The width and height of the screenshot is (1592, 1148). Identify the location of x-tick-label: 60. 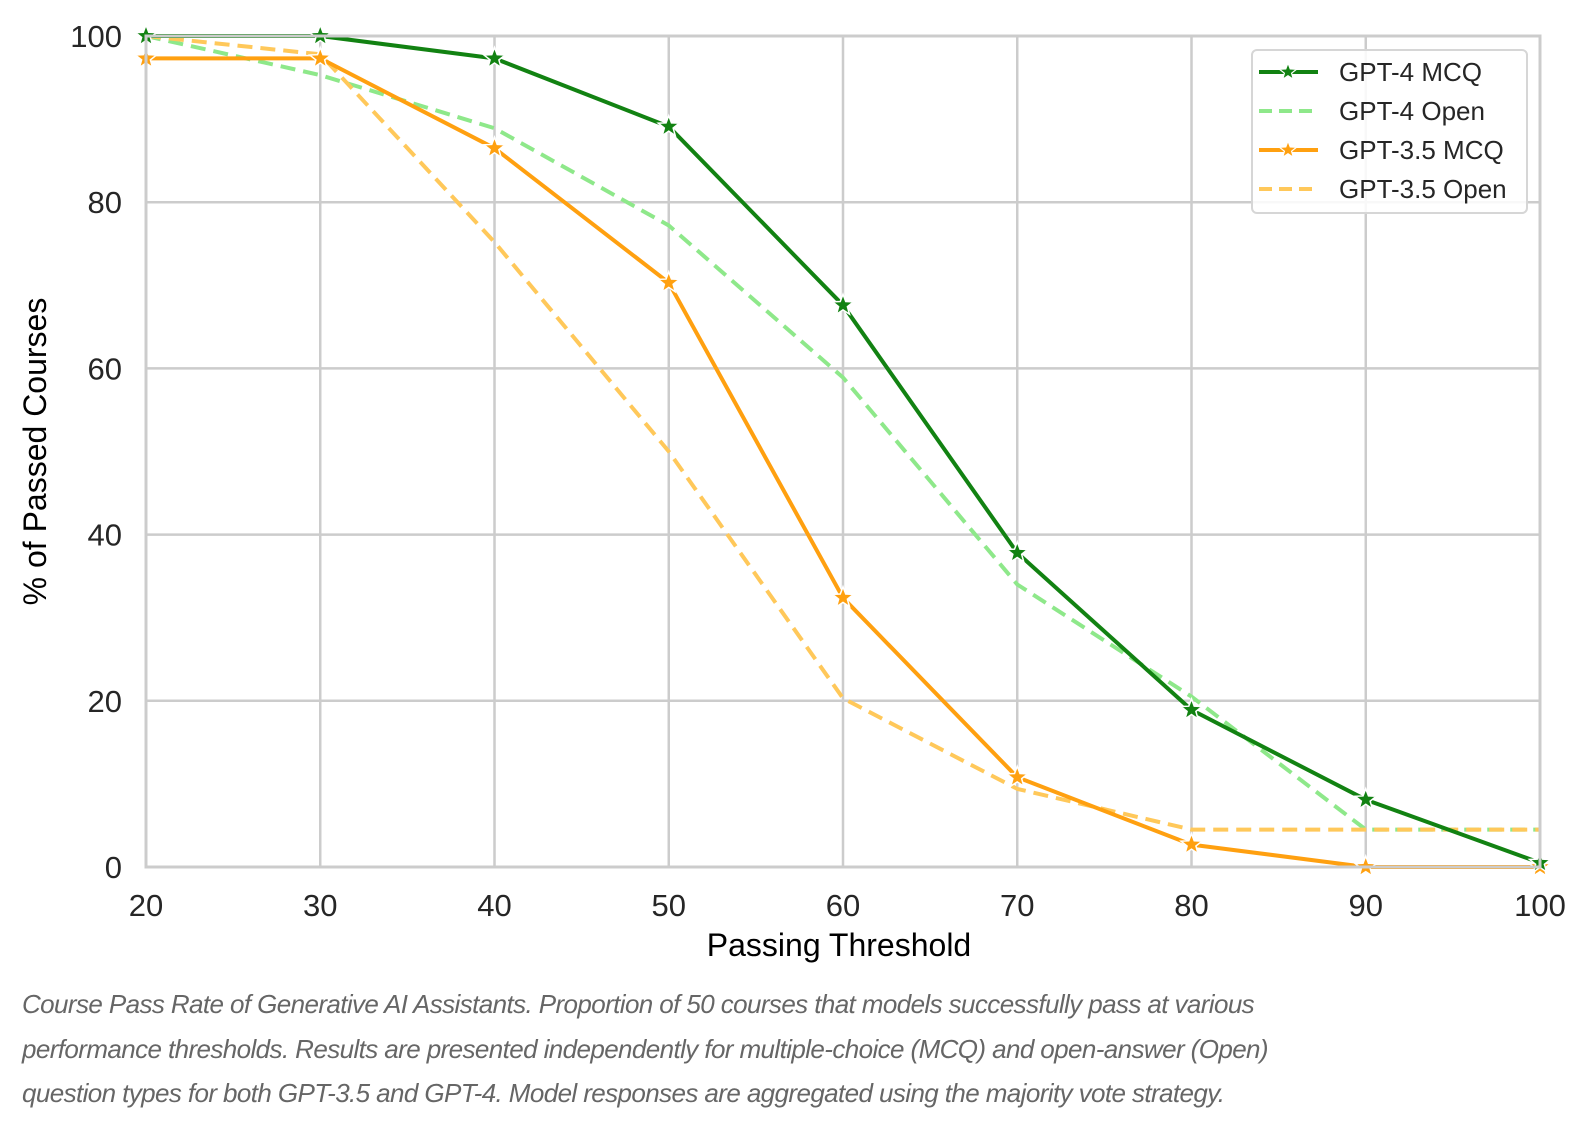
(843, 905).